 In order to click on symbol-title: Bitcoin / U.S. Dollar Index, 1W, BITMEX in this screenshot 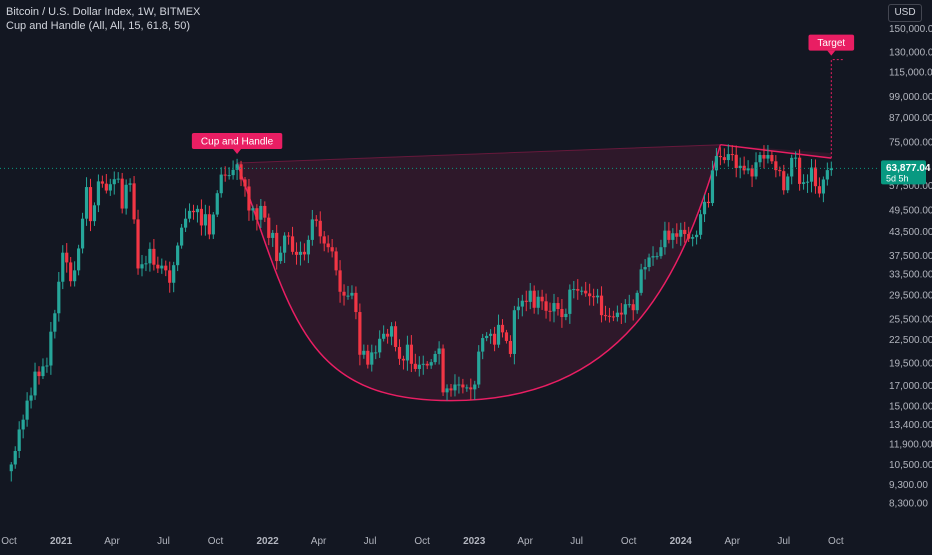, I will do `click(103, 12)`.